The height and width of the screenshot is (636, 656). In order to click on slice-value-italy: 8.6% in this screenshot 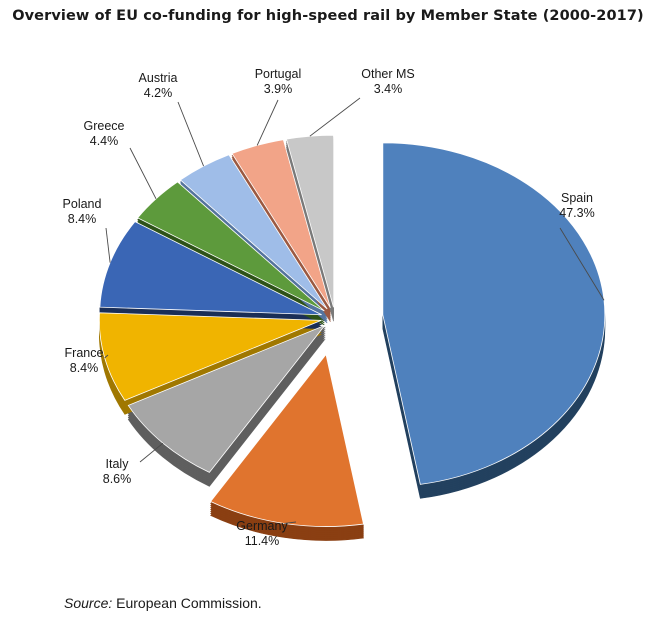, I will do `click(117, 479)`.